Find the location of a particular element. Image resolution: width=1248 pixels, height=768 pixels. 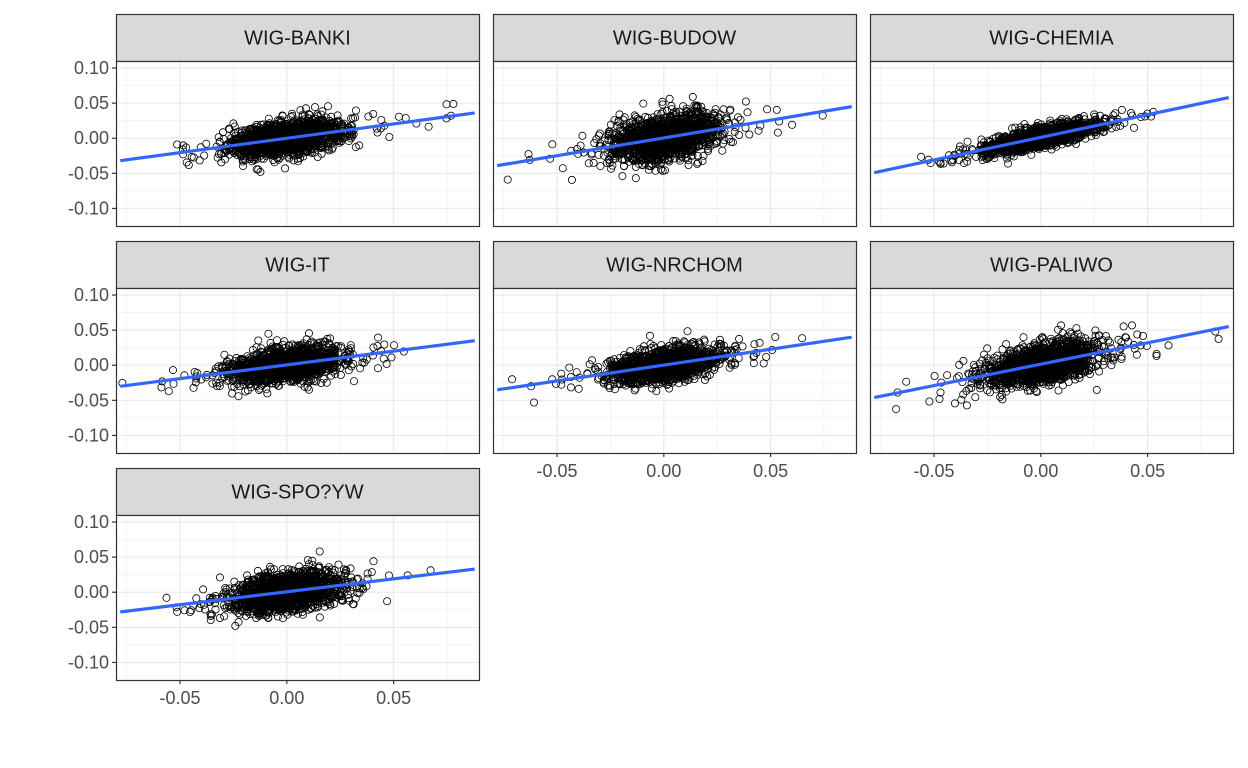

y-tick-label: -0.10 is located at coordinates (88, 208).